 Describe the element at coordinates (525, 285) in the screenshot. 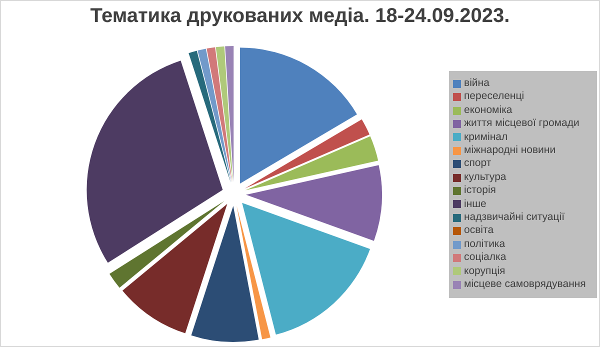

I see `legend-label: місцеве самоврядування` at that location.